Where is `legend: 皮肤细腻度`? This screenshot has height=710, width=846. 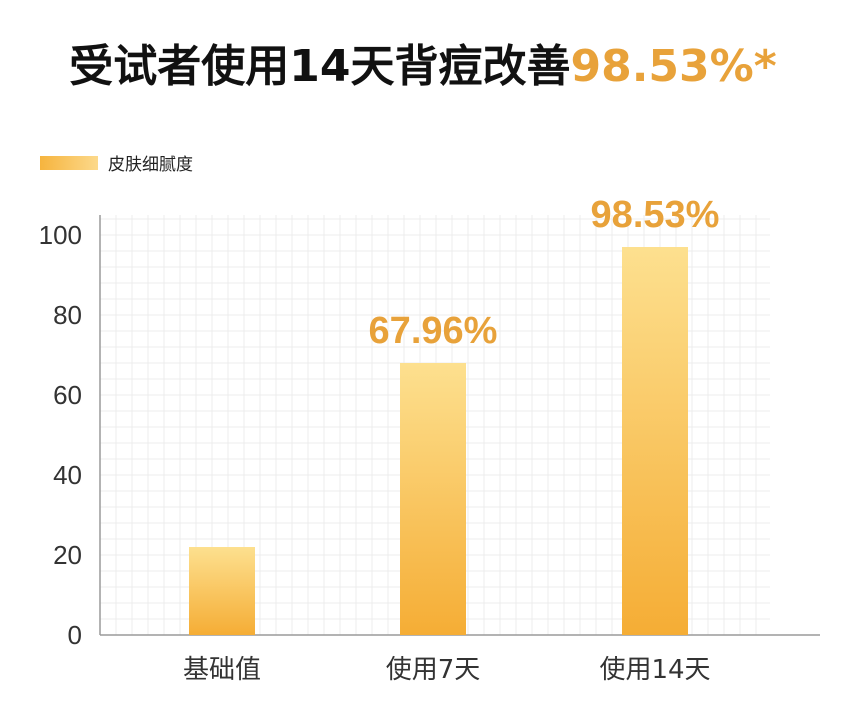 legend: 皮肤细腻度 is located at coordinates (116, 162).